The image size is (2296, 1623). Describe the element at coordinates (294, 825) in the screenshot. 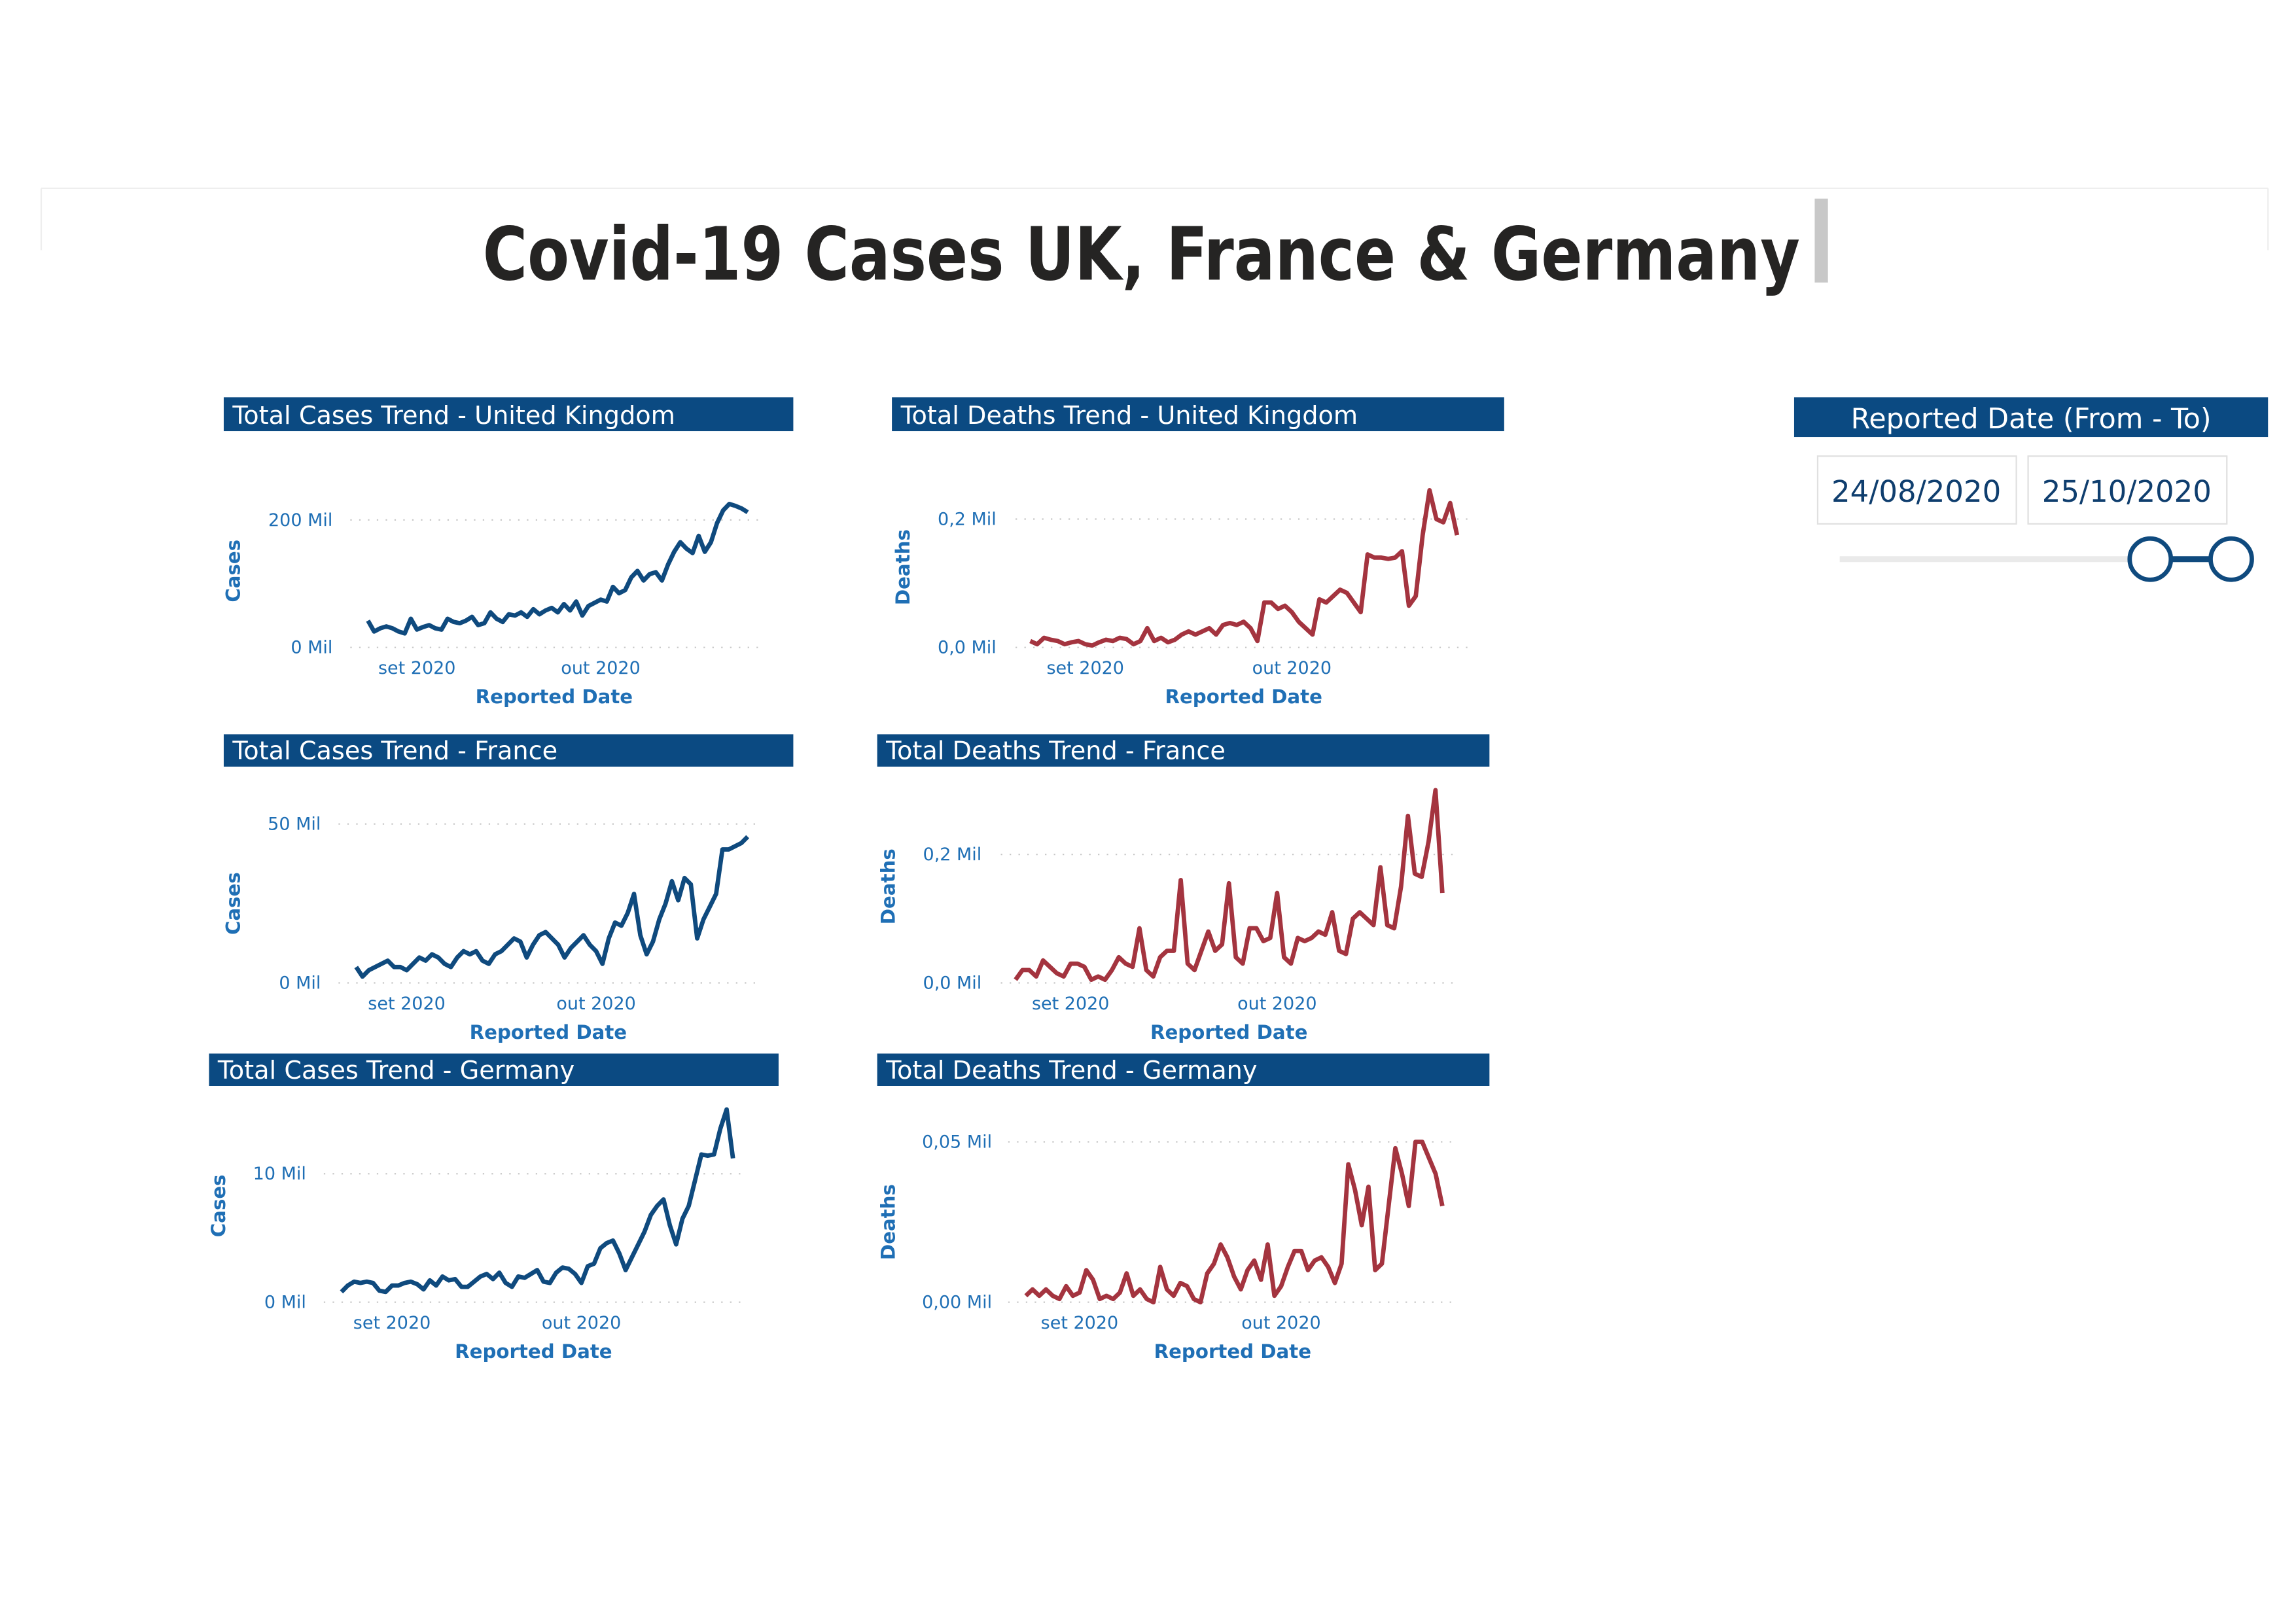

I see `y-tick-label: 50 Mil` at that location.